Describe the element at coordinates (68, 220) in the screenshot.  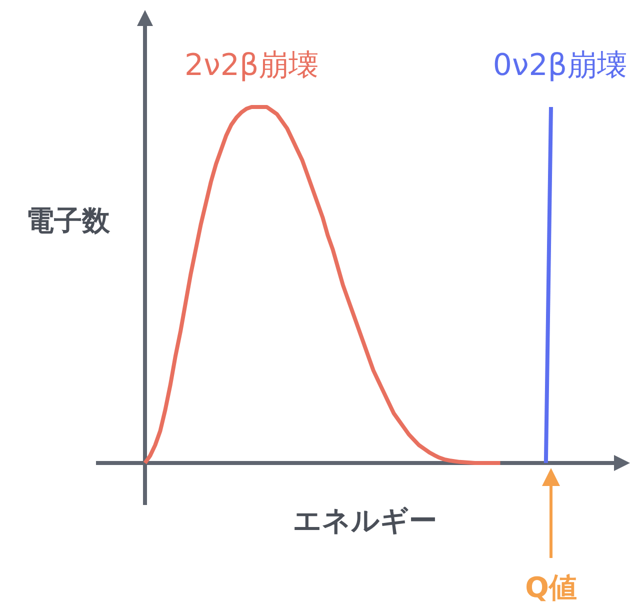
I see `y-axis-title: 電子数` at that location.